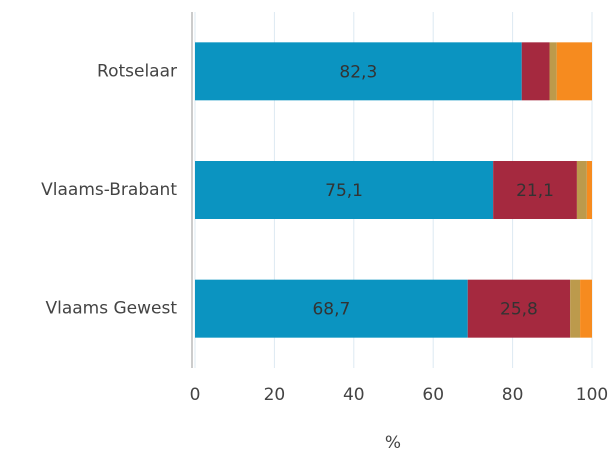  I want to click on data-label: 82,3, so click(358, 72).